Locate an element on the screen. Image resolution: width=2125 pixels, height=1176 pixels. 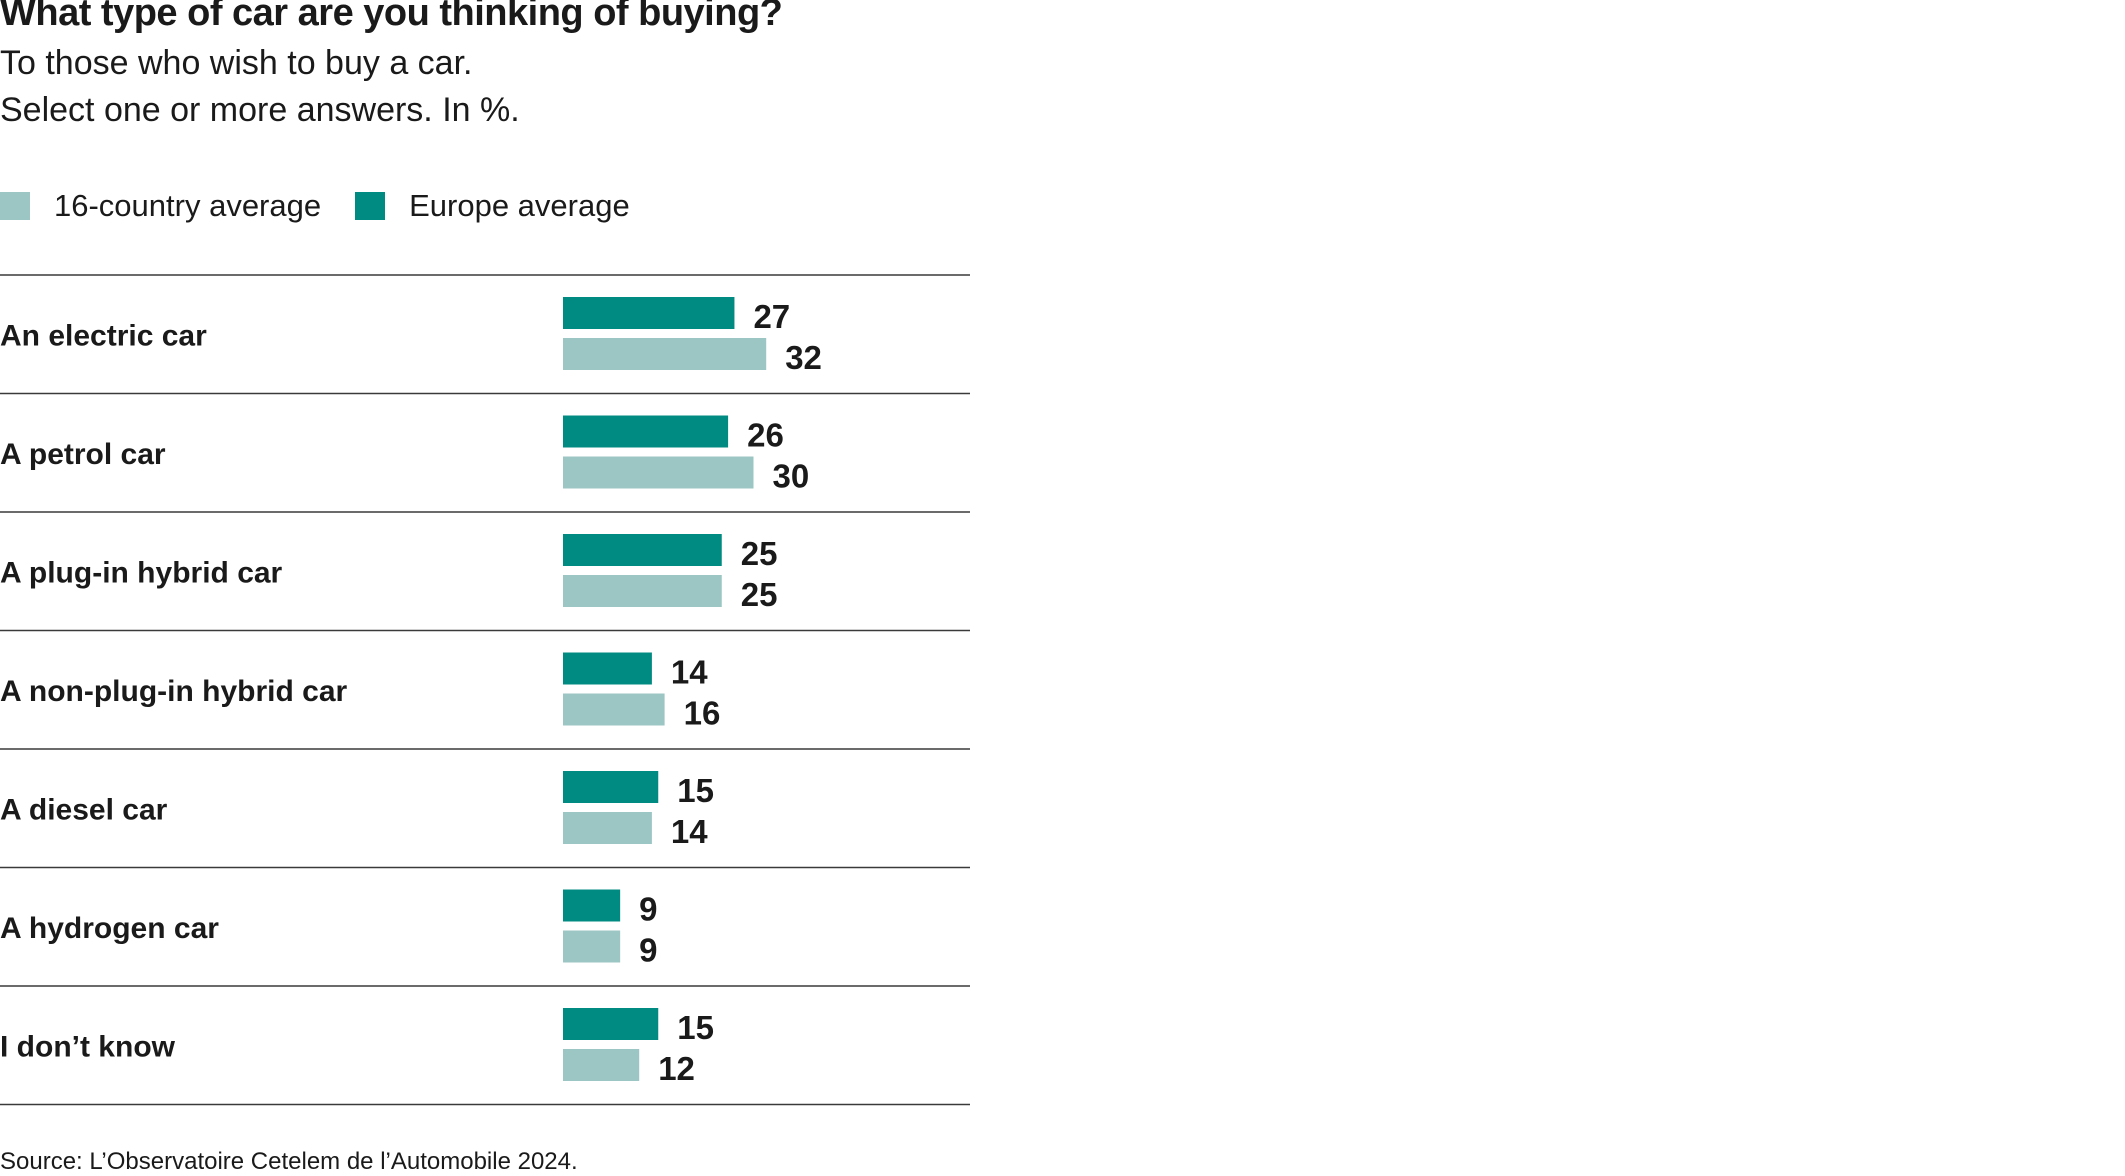
legend-label-europe: Europe average is located at coordinates (519, 205).